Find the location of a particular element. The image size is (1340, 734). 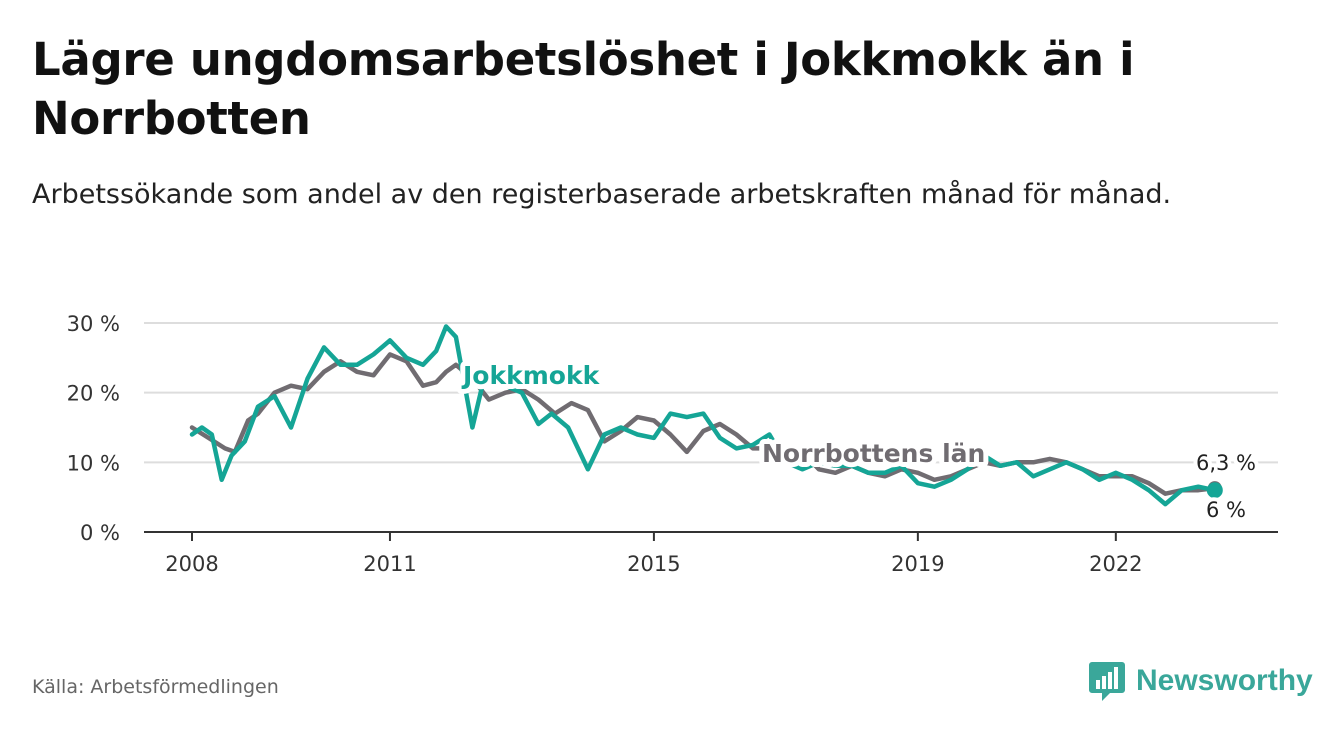

x-tick-label: 2015 is located at coordinates (653, 564).